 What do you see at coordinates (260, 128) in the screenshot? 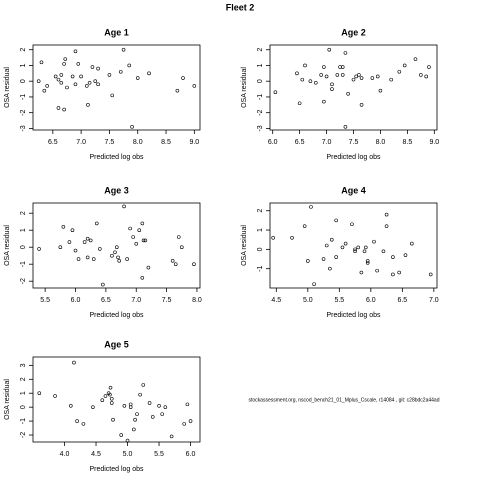
I see `y-tick-label: -3` at bounding box center [260, 128].